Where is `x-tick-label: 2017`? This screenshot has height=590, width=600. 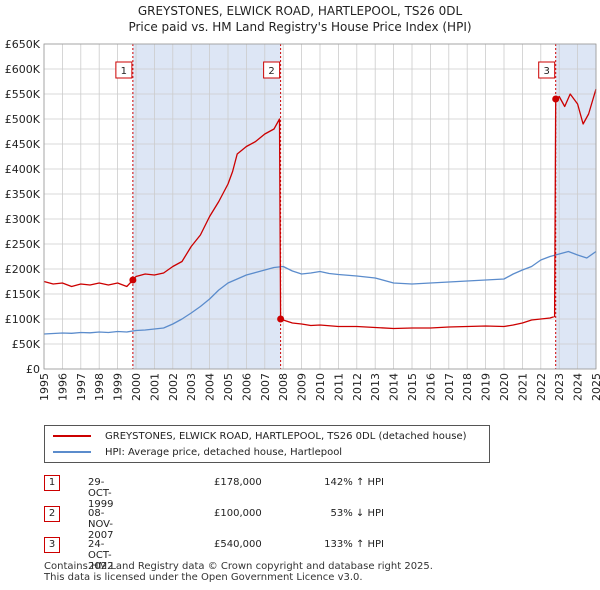 x-tick-label: 2017 is located at coordinates (449, 387).